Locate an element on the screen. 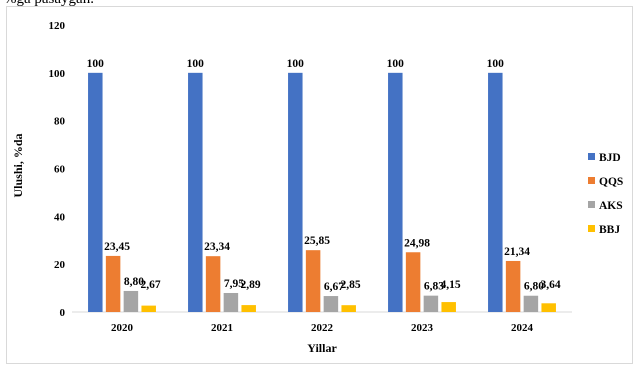 The image size is (638, 369). bar-qqs-2021 is located at coordinates (213, 284).